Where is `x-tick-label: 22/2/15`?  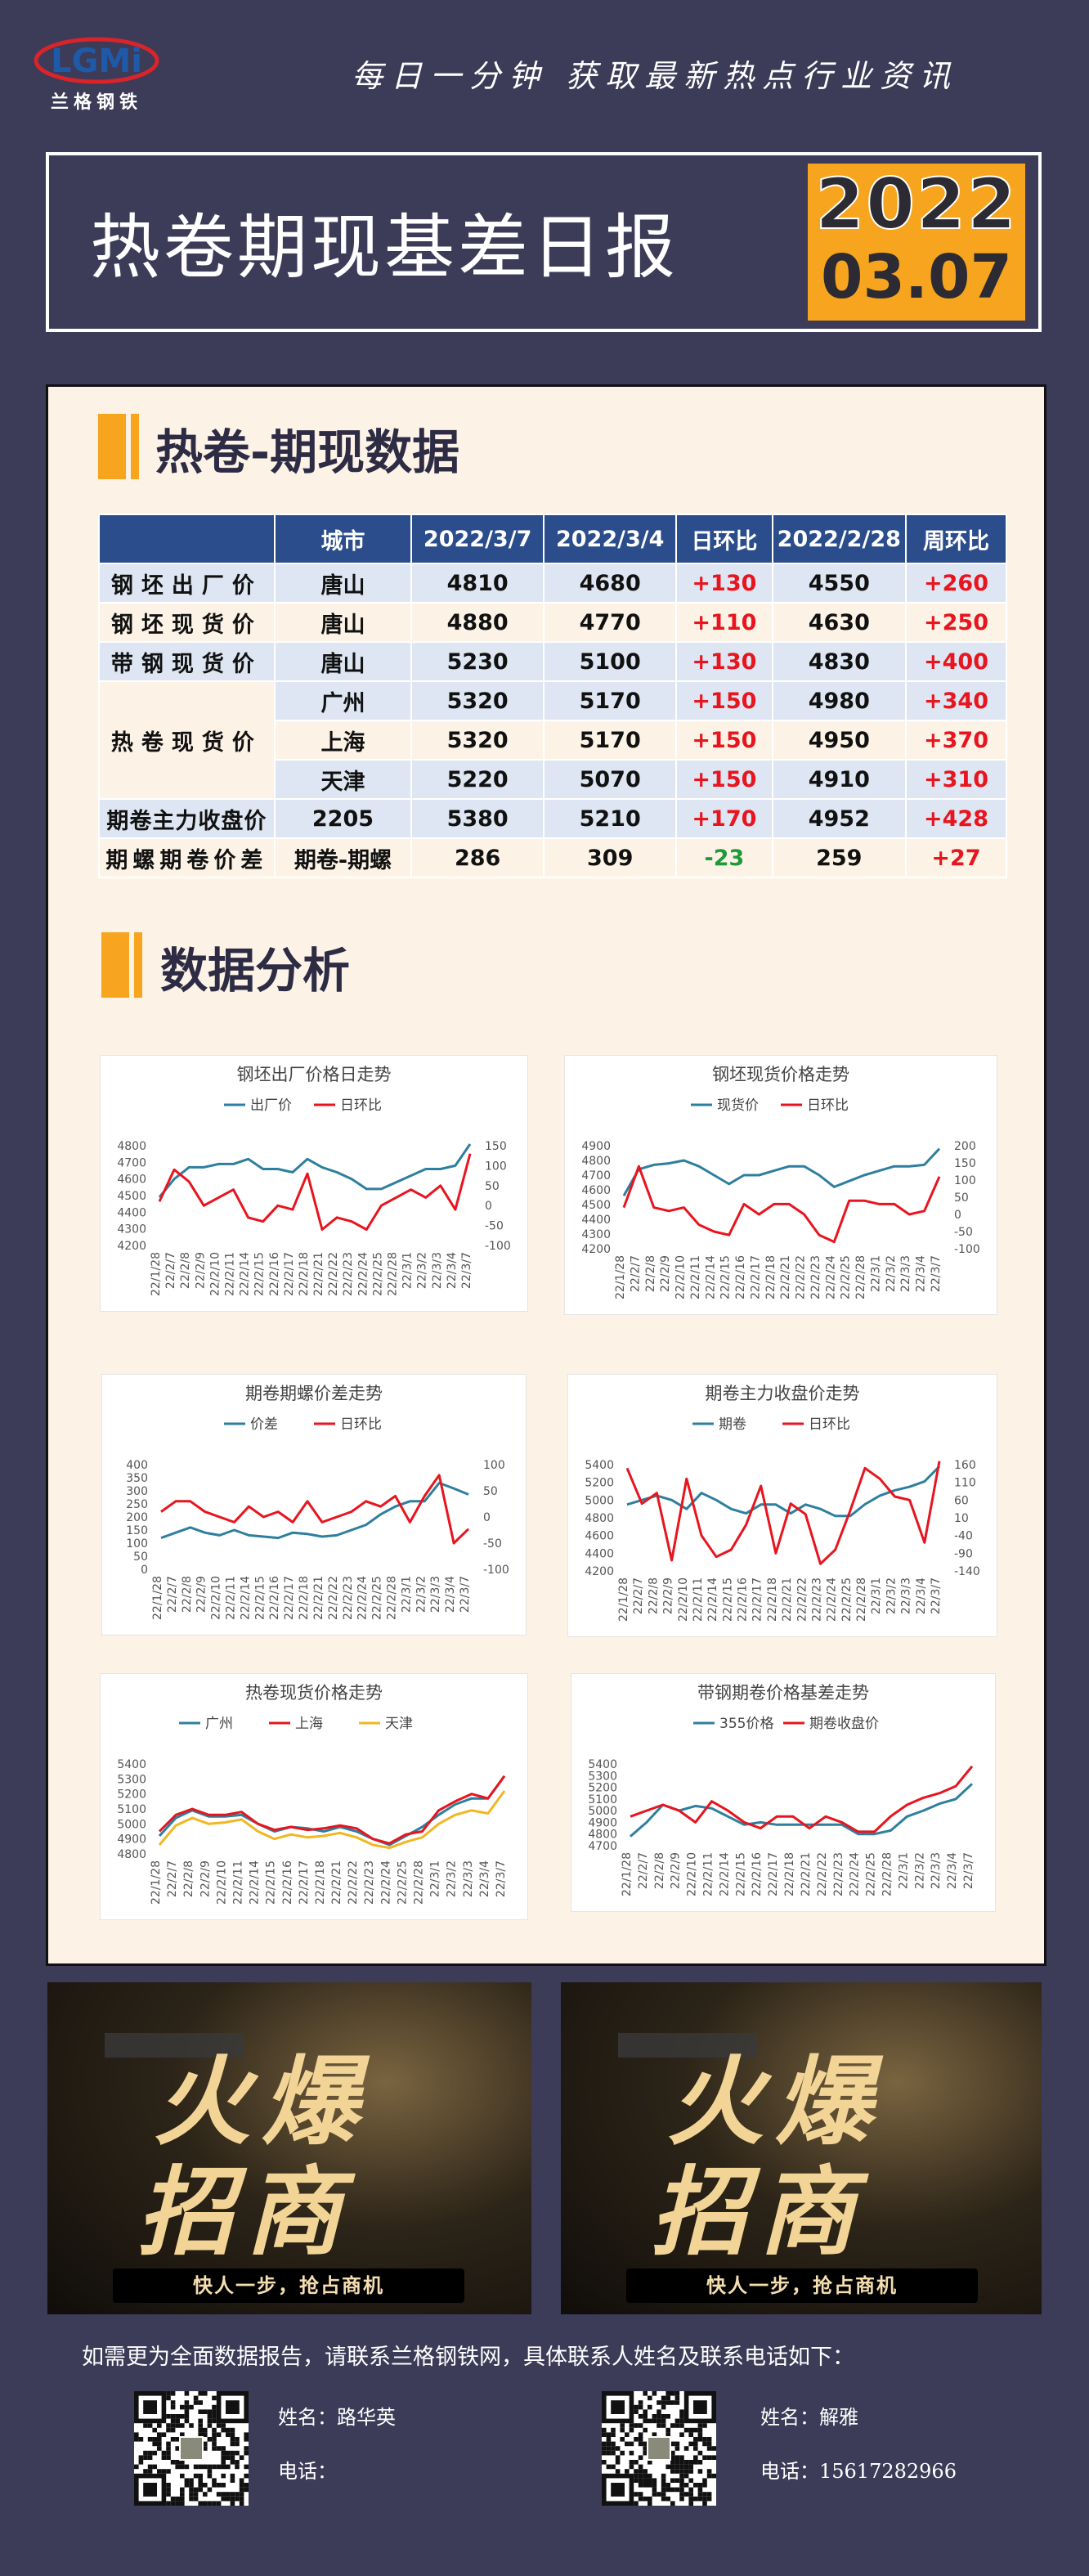 x-tick-label: 22/2/15 is located at coordinates (271, 1882).